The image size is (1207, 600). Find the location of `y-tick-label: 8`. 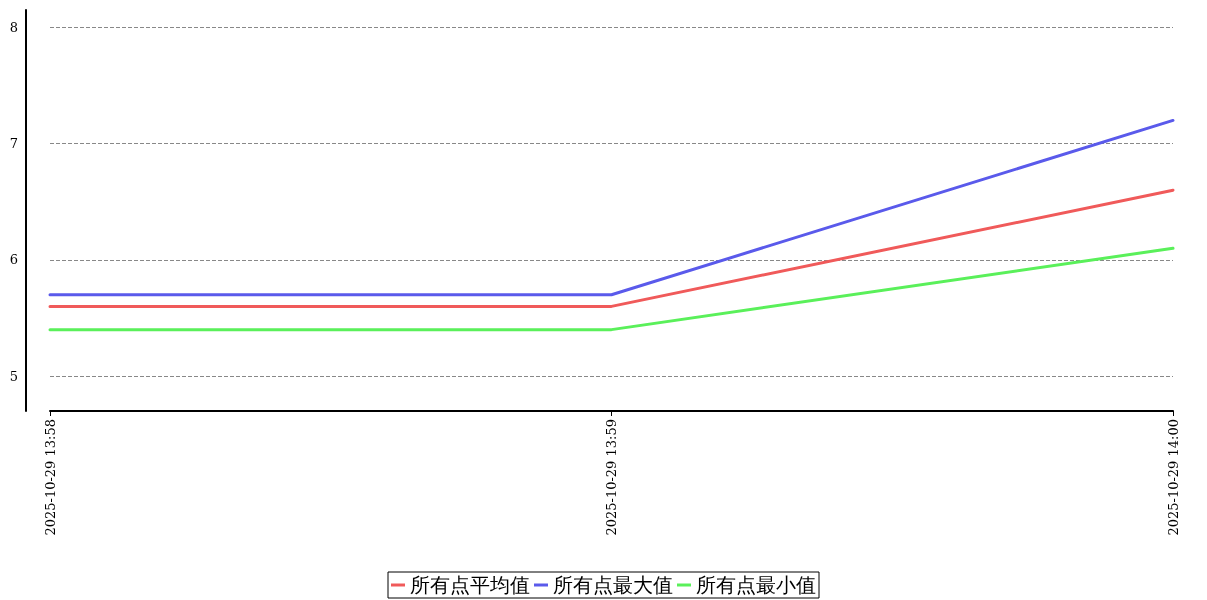

y-tick-label: 8 is located at coordinates (13, 27).